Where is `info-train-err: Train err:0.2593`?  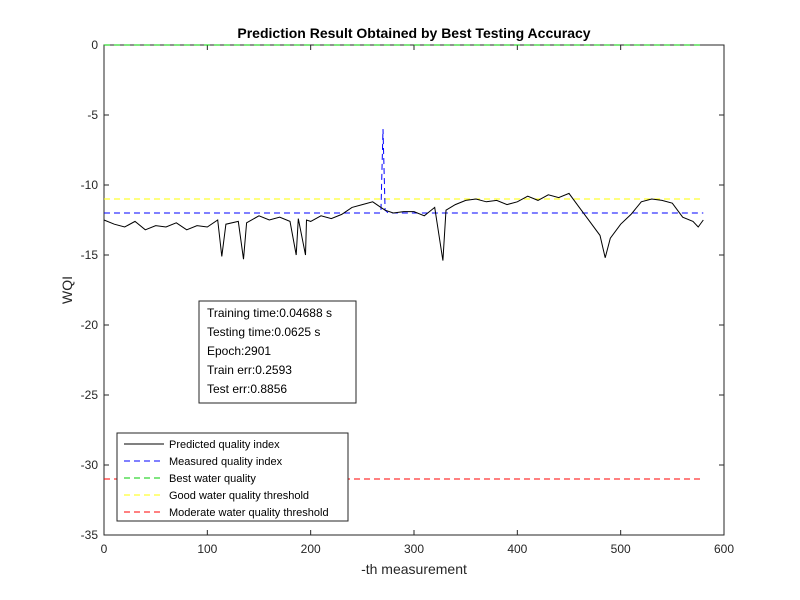 info-train-err: Train err:0.2593 is located at coordinates (249, 370).